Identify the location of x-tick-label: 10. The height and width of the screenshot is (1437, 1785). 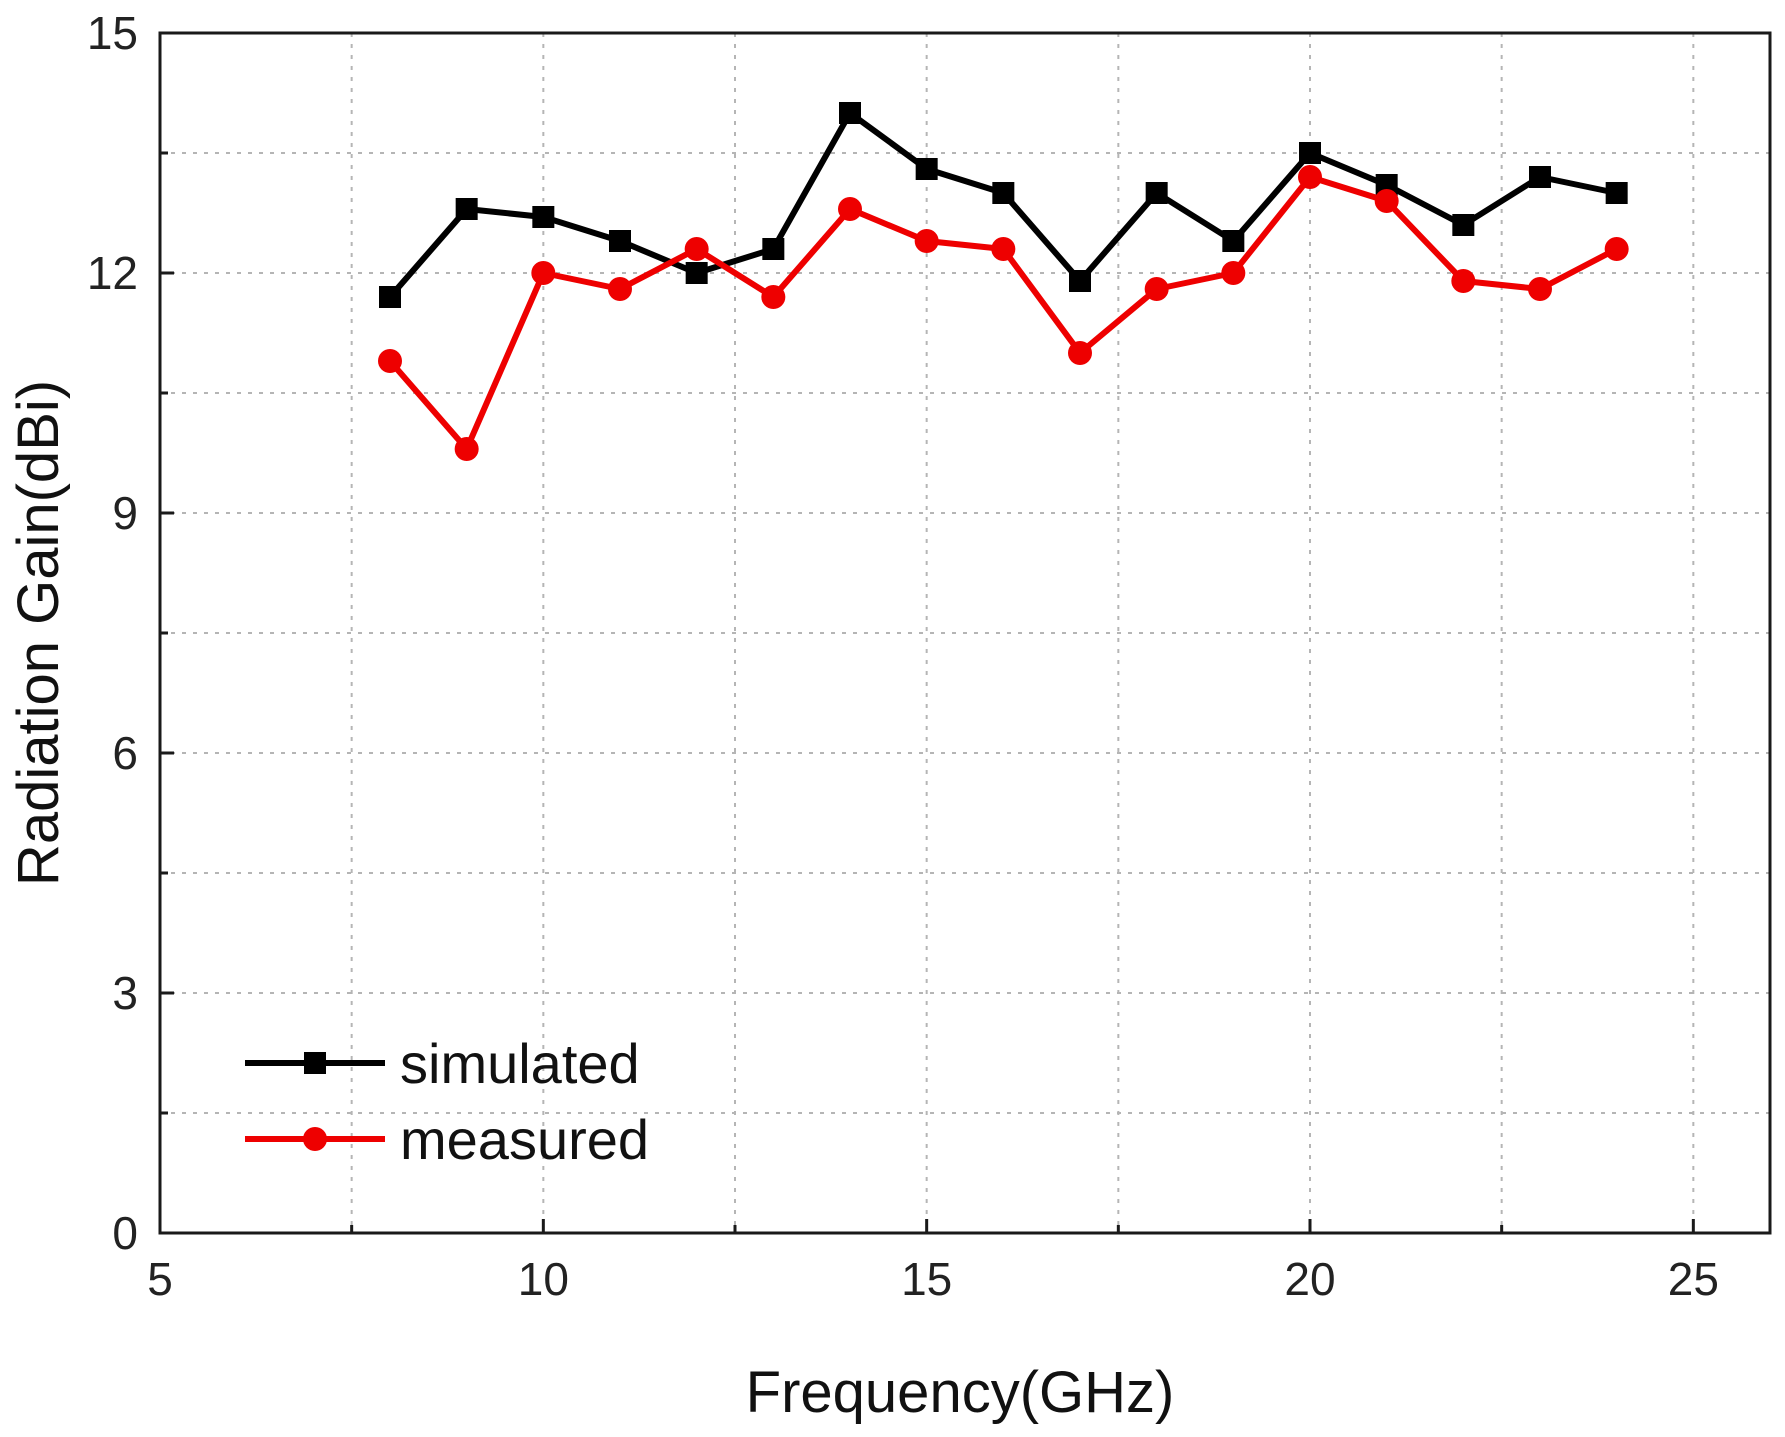
(543, 1279).